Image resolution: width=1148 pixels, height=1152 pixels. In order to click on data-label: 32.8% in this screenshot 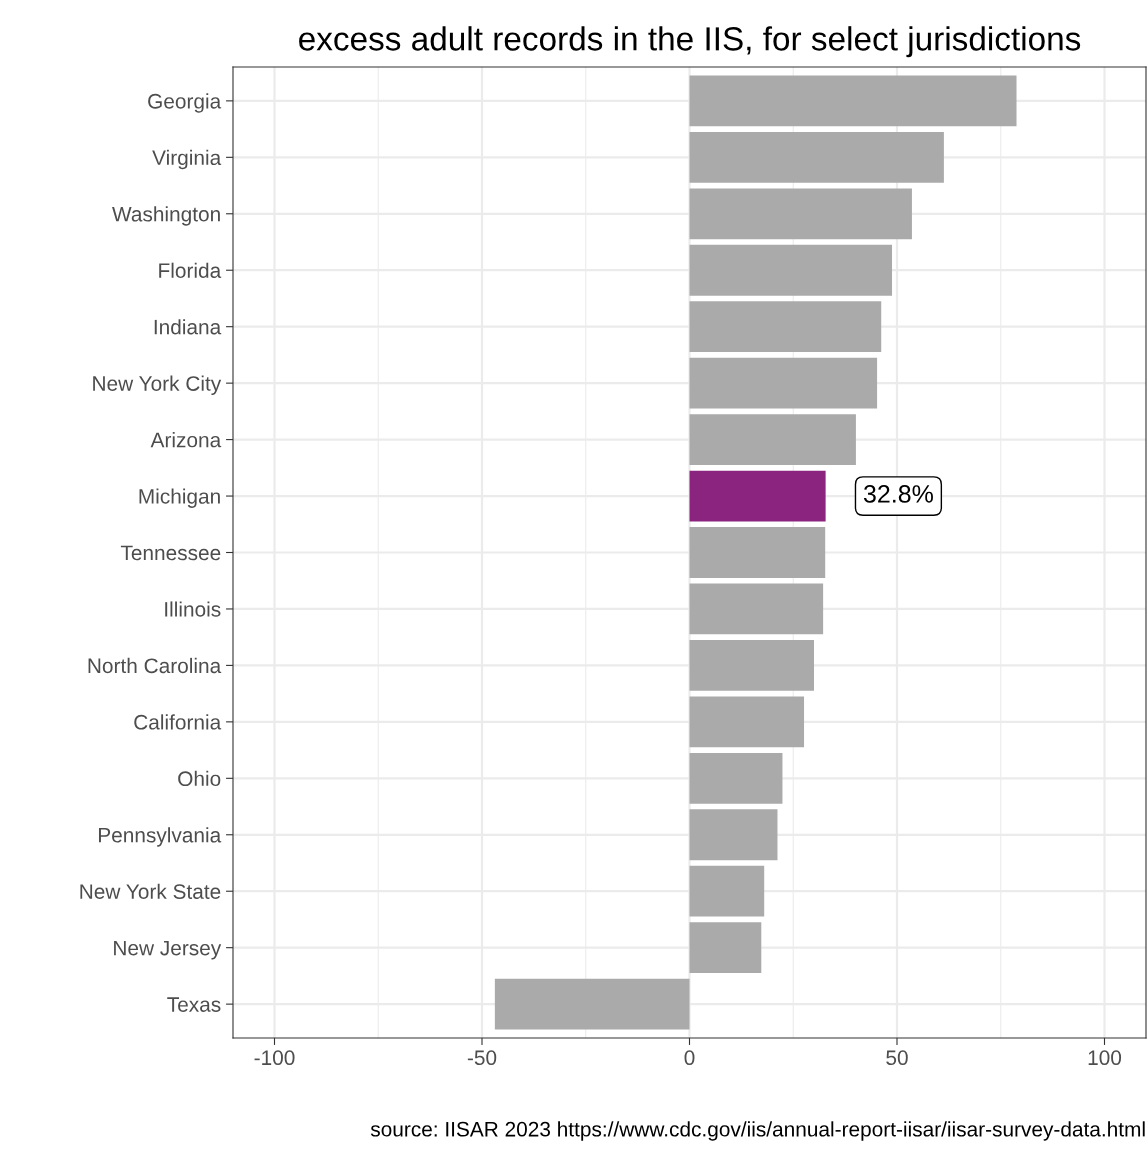, I will do `click(898, 494)`.